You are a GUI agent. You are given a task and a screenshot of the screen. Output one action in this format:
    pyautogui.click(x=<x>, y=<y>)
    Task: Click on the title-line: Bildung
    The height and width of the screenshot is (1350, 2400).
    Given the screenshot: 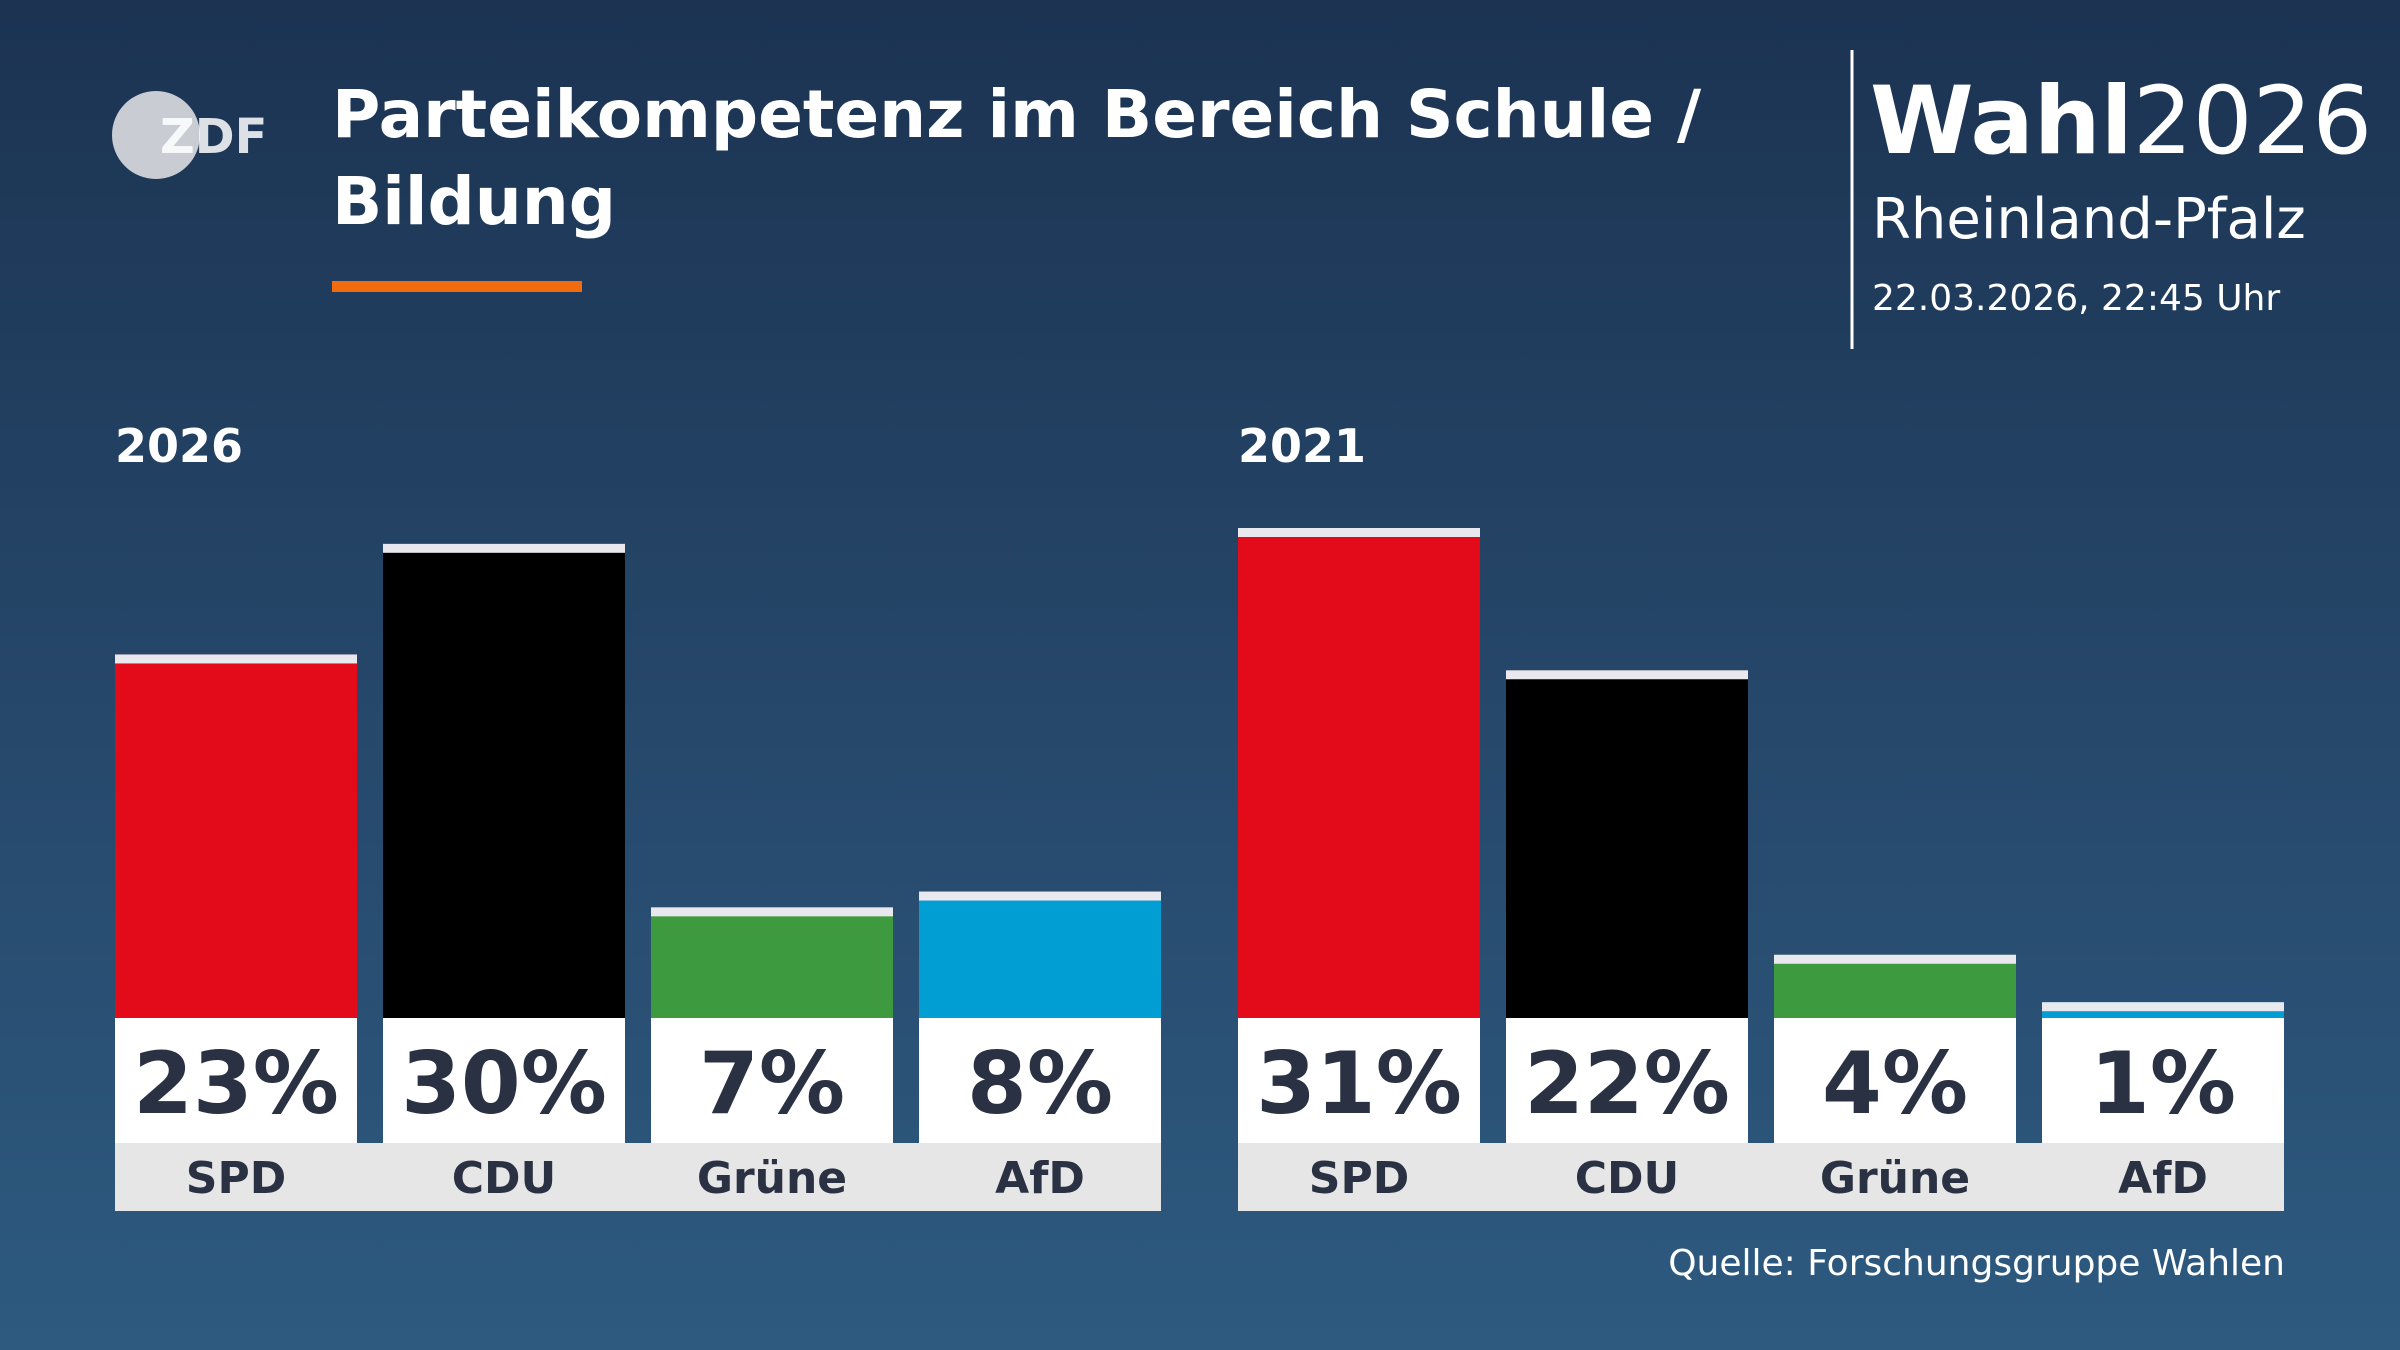 What is the action you would take?
    pyautogui.click(x=474, y=201)
    